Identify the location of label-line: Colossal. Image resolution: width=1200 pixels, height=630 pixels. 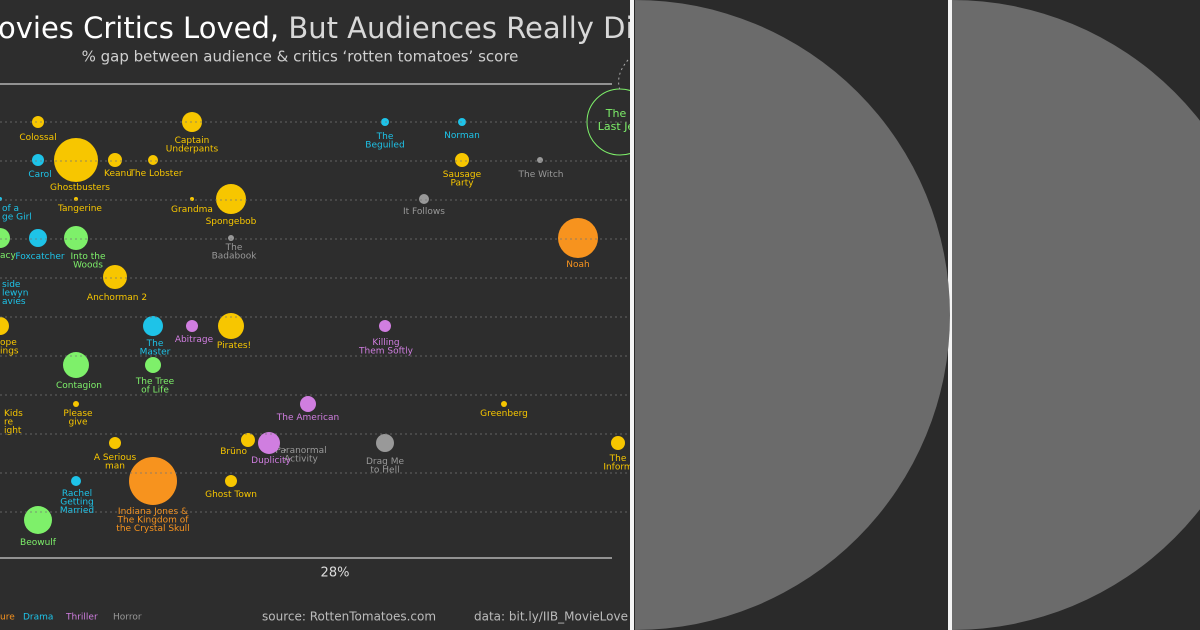
(37, 138).